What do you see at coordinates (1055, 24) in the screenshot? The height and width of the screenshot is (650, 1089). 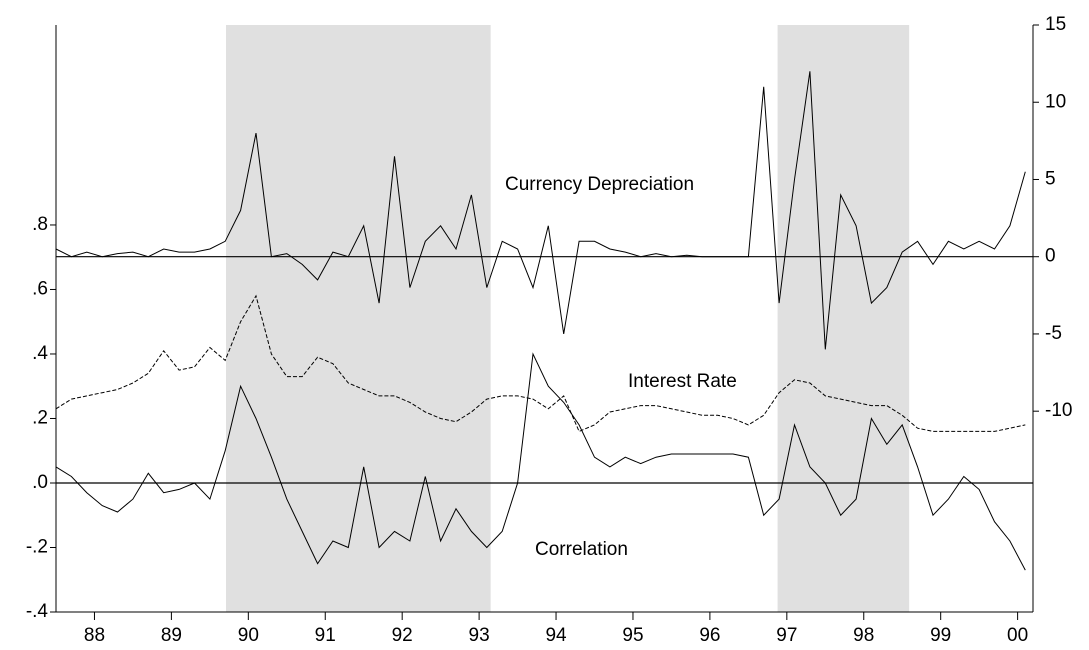 I see `y2-tick-label: 15` at bounding box center [1055, 24].